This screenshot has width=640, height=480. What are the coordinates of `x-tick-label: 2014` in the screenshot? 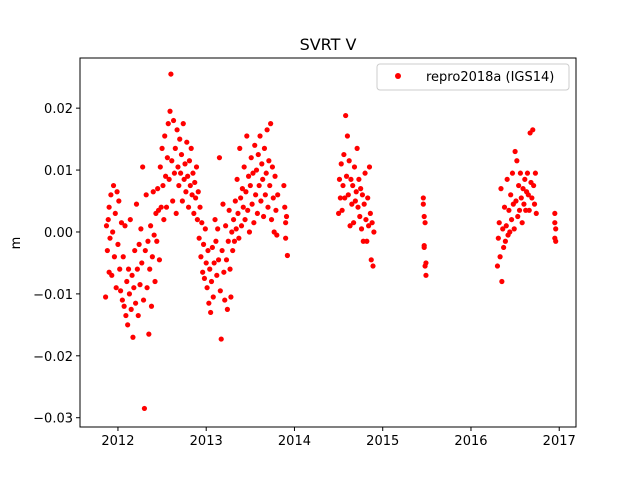 It's located at (294, 441).